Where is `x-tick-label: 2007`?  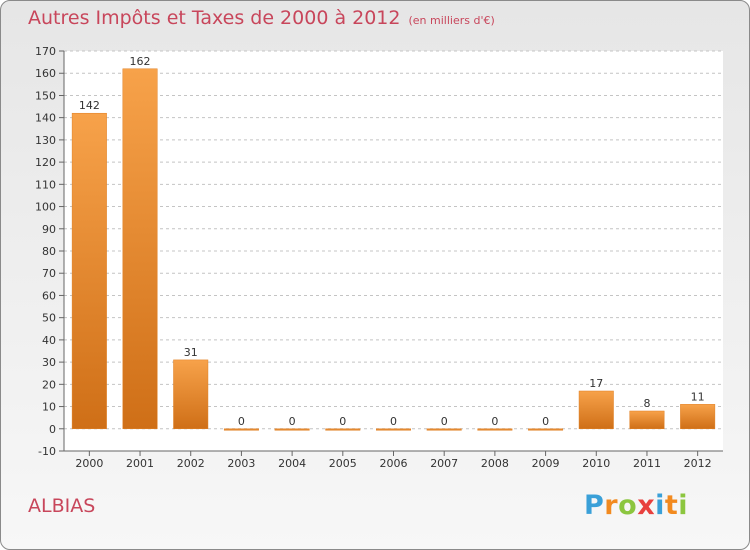 x-tick-label: 2007 is located at coordinates (444, 463).